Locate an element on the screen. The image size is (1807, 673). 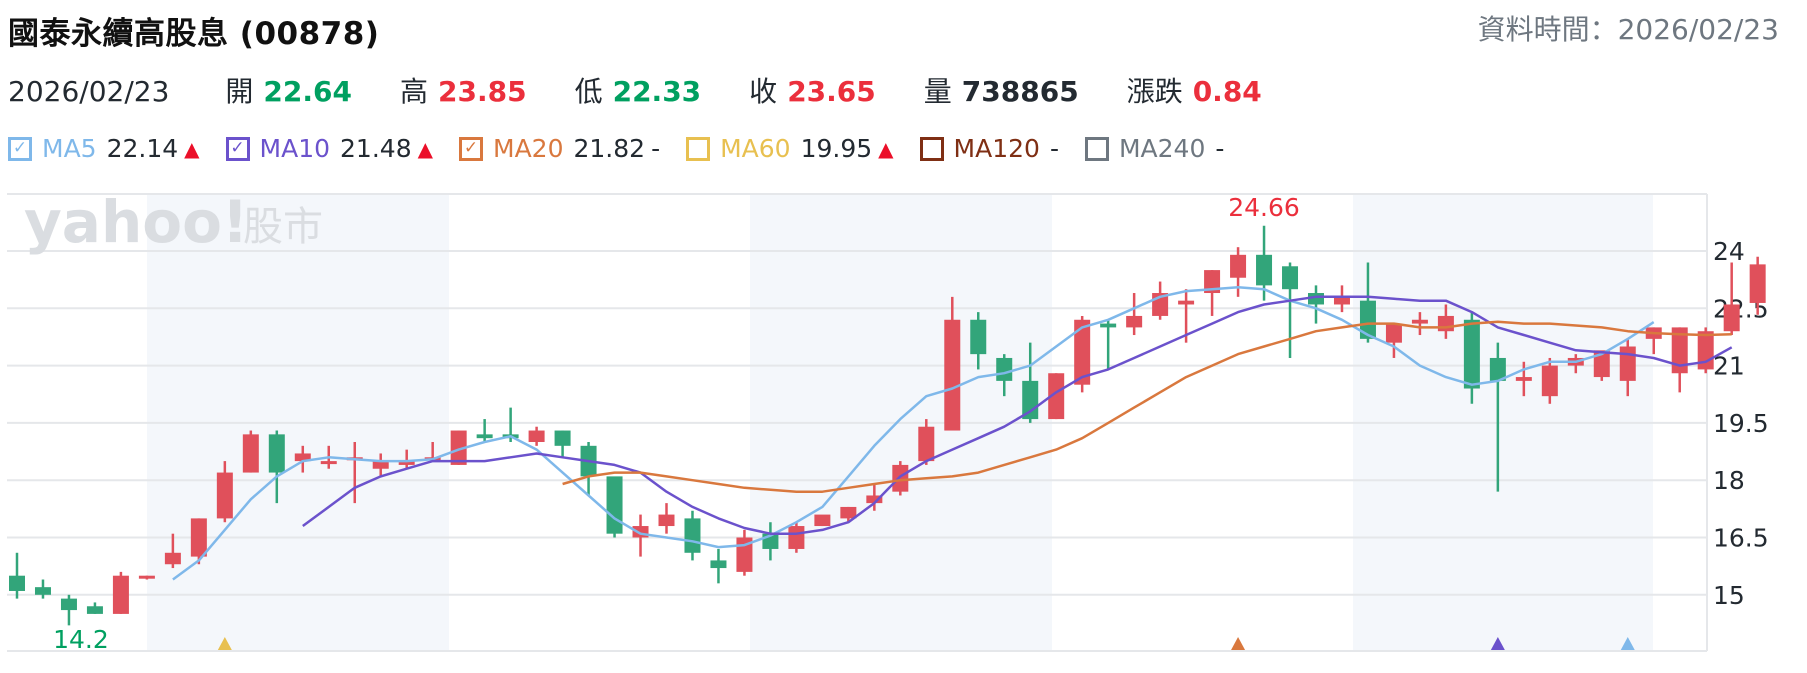
stat-change: 漲跌 0.84 is located at coordinates (1194, 91).